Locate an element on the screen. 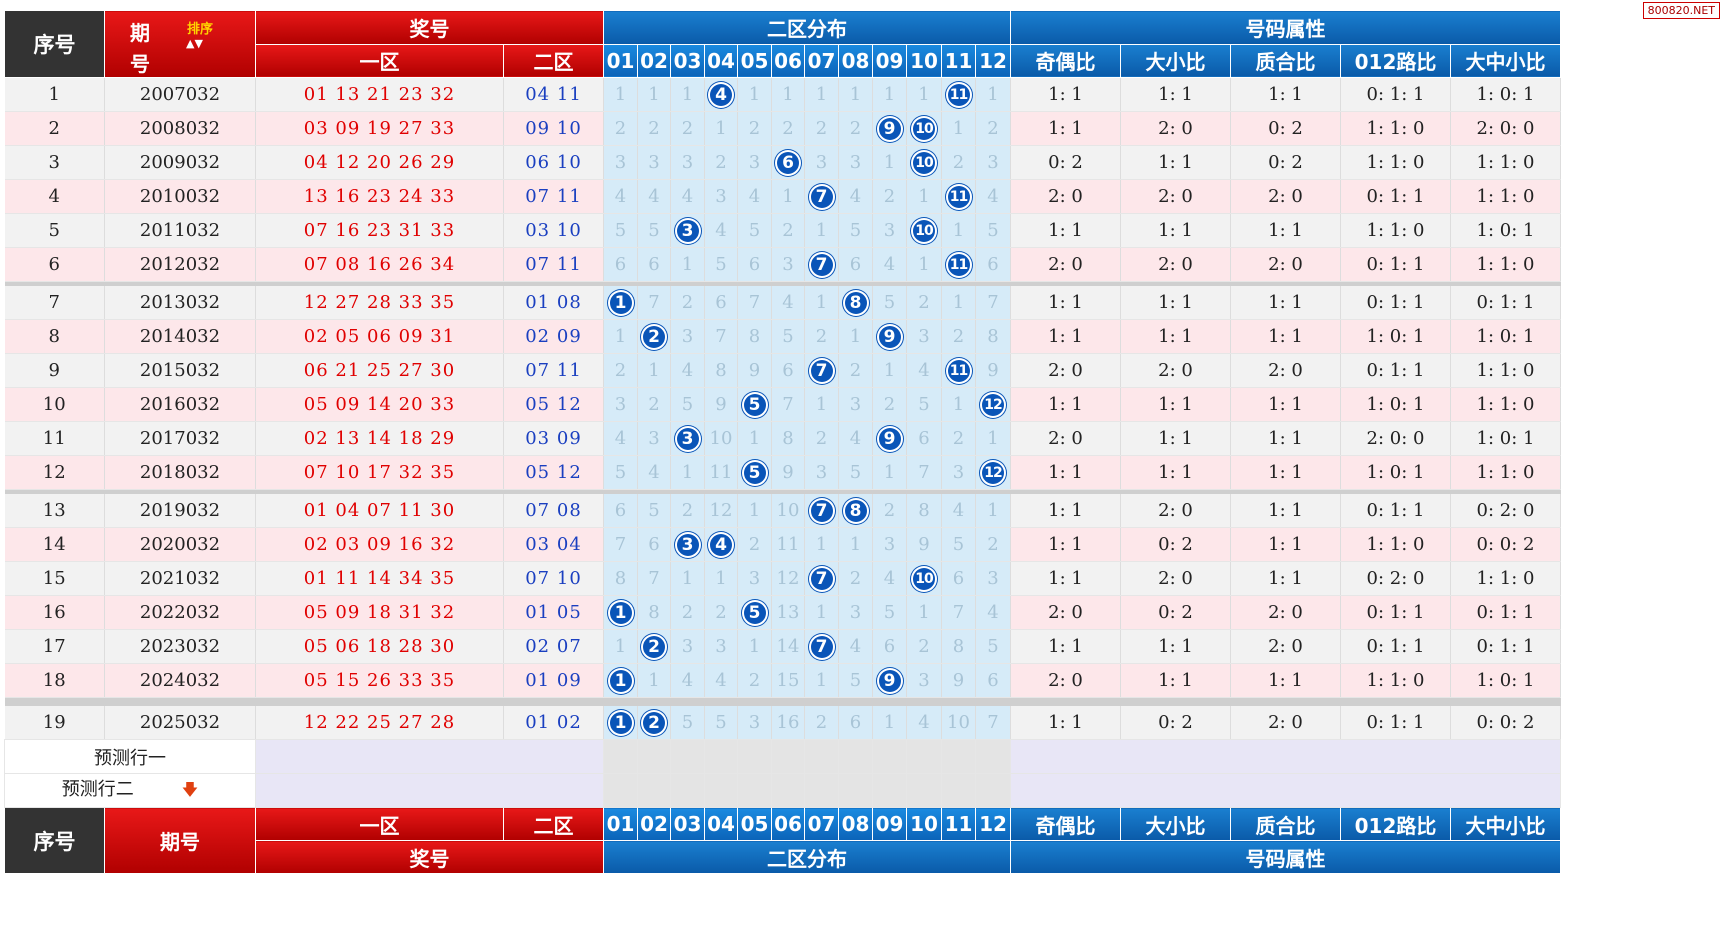  predict-row: 预测行一 is located at coordinates (782, 756).